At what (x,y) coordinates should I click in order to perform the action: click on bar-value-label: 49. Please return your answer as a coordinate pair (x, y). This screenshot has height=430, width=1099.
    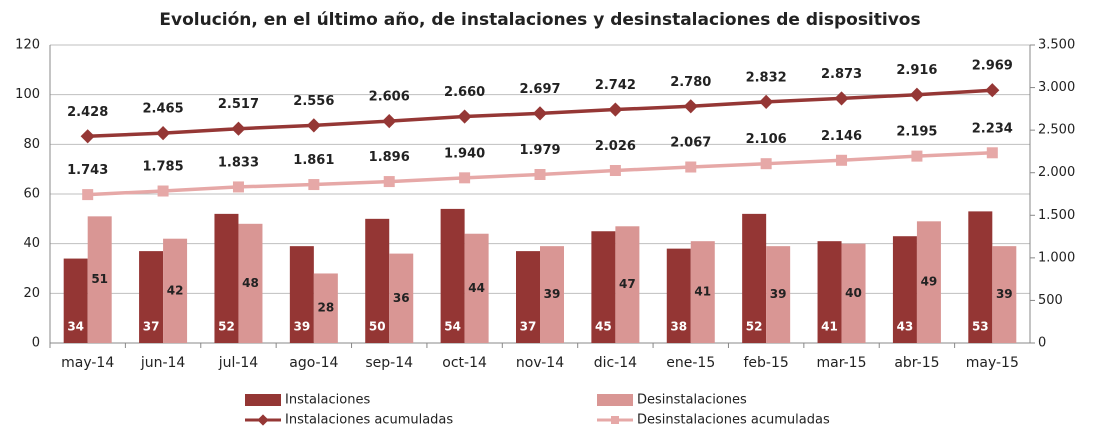
    Looking at the image, I should click on (929, 282).